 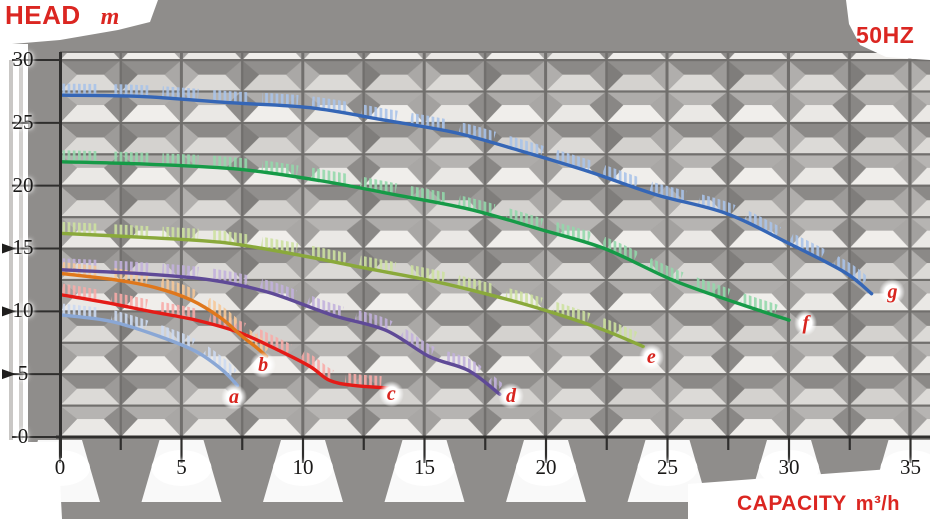 What do you see at coordinates (910, 467) in the screenshot?
I see `x-tick-label: 35` at bounding box center [910, 467].